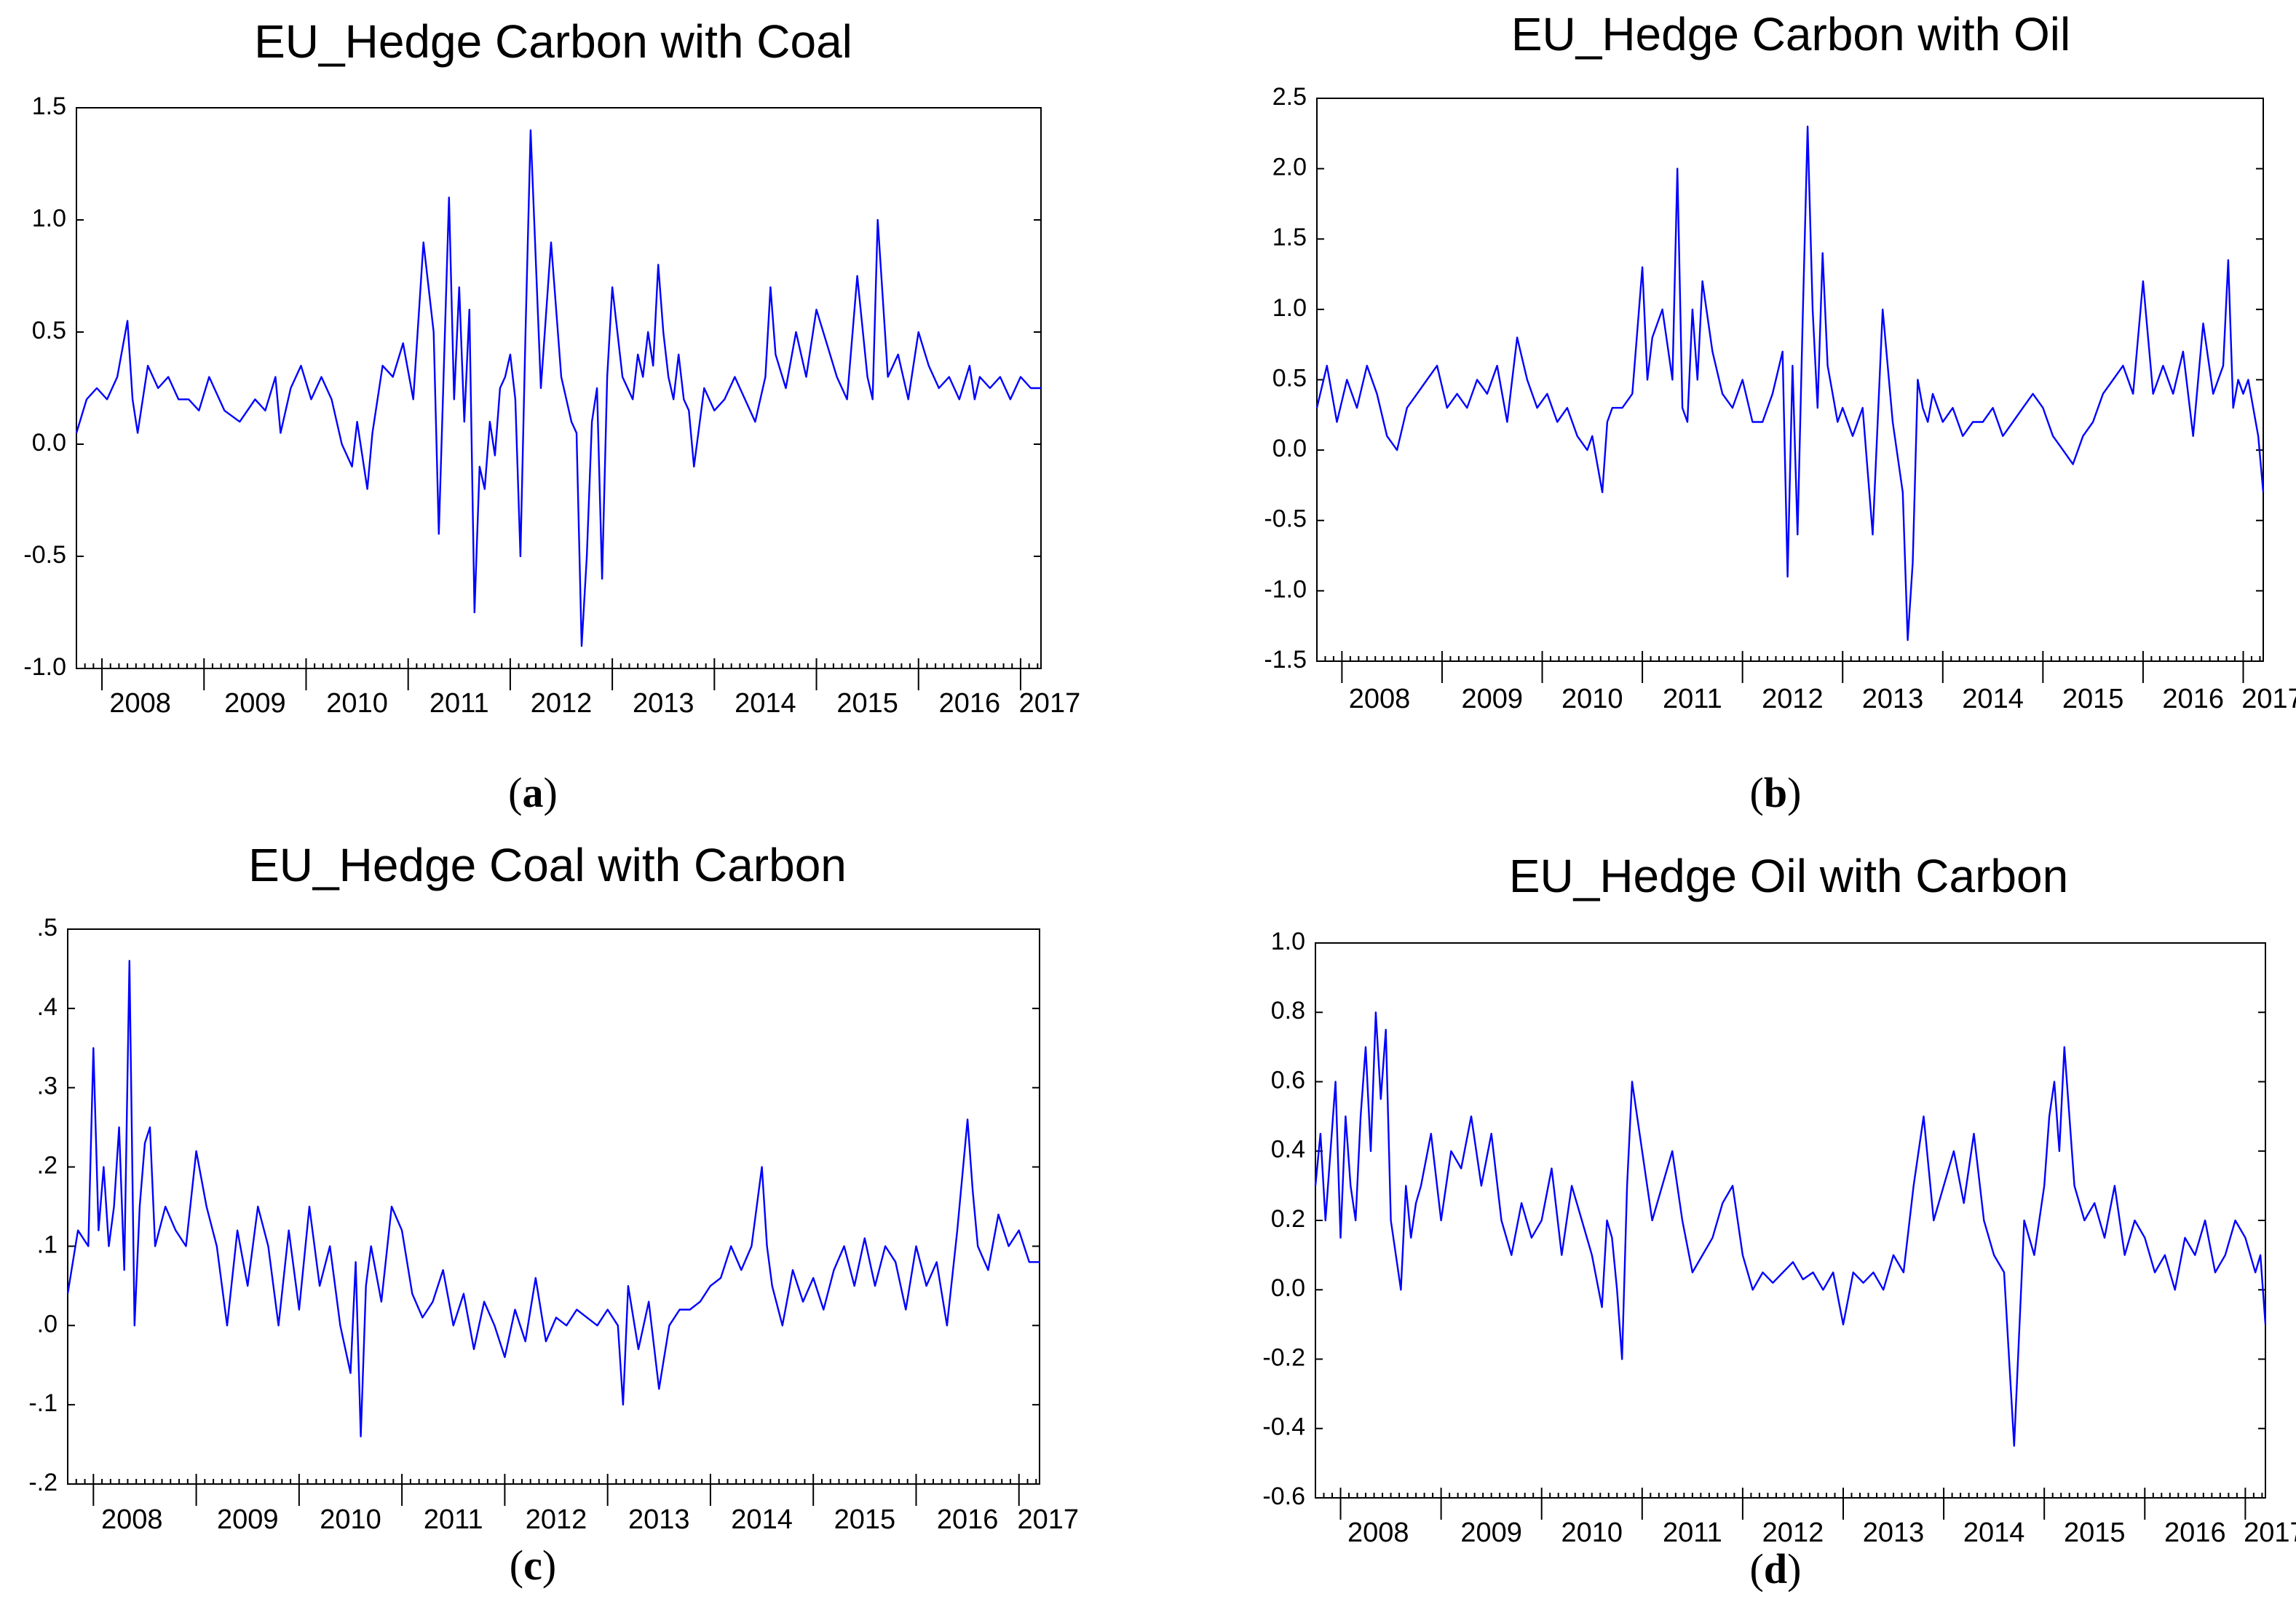 The height and width of the screenshot is (1618, 2296). I want to click on chart-title: EU_Hedge Oil with Carbon, so click(1789, 876).